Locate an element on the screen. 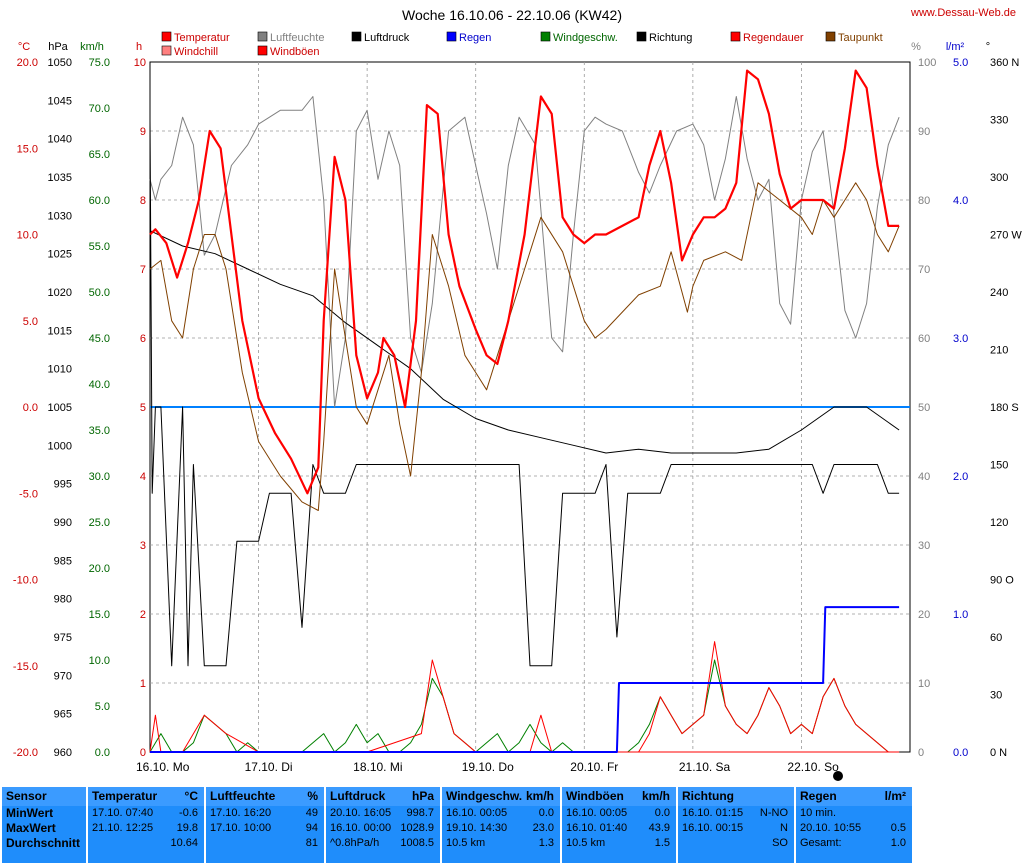 This screenshot has width=1024, height=863. stats-head: Regen l/m² is located at coordinates (854, 796).